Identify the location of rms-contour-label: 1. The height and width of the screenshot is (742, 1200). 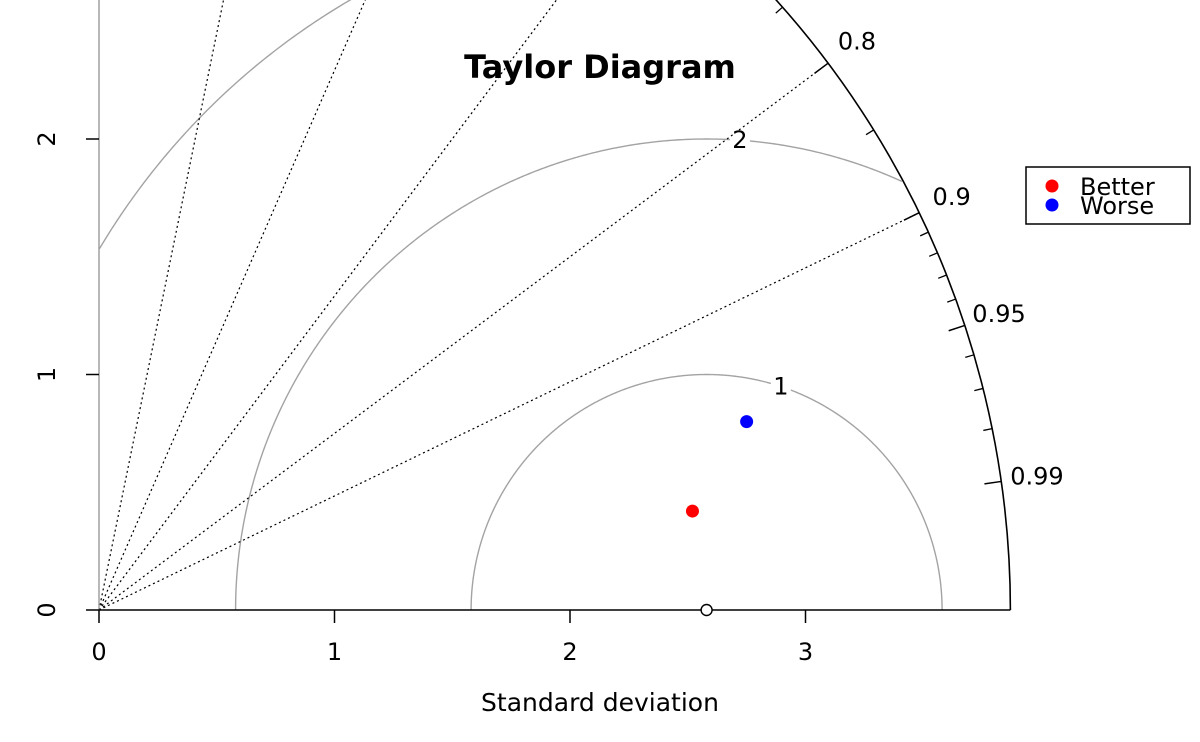
(780, 387).